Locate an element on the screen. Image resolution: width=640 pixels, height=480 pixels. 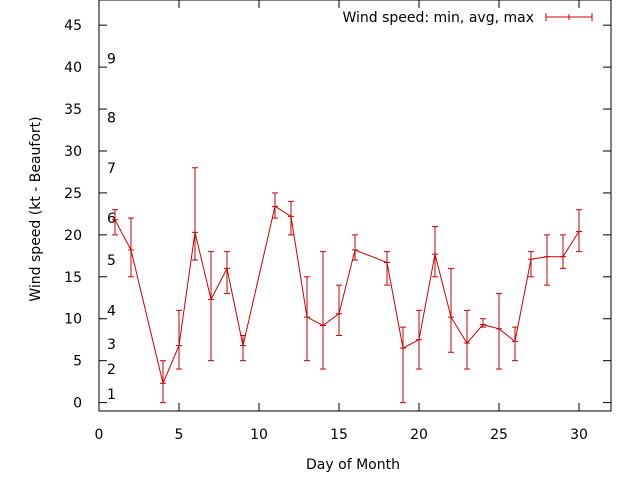
x-tick-label: 20 is located at coordinates (419, 435).